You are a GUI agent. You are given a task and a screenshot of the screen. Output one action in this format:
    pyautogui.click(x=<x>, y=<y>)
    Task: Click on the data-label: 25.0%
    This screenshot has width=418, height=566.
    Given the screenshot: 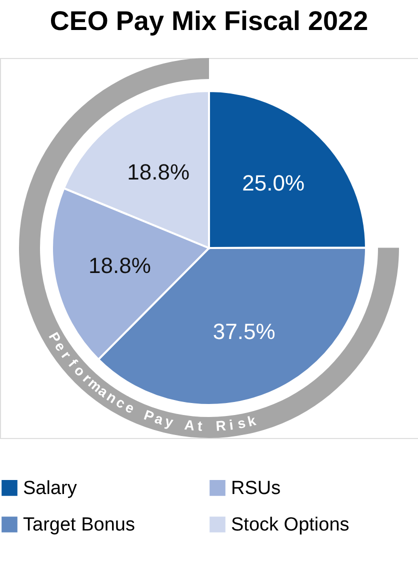 What is the action you would take?
    pyautogui.click(x=273, y=183)
    